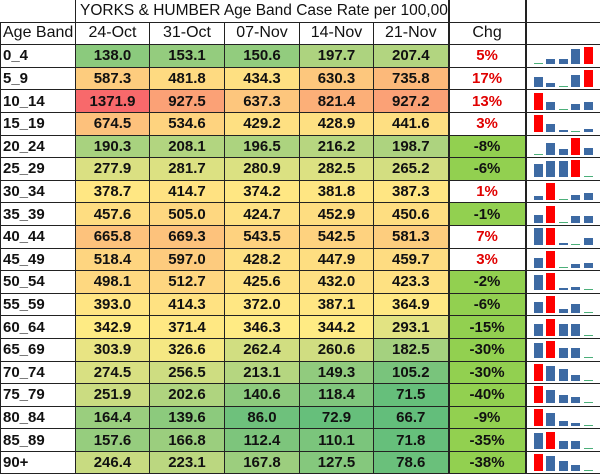 The image size is (600, 475). I want to click on table-row: 40_44 665.8 669.3 543.5 542.5 581.3 7%, so click(300, 236).